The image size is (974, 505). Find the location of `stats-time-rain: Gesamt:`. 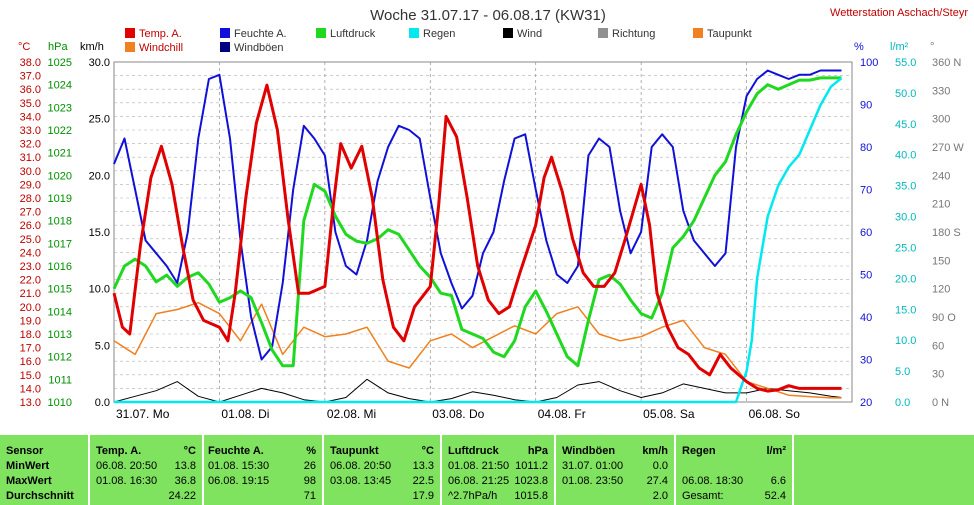

stats-time-rain: Gesamt: is located at coordinates (703, 496).